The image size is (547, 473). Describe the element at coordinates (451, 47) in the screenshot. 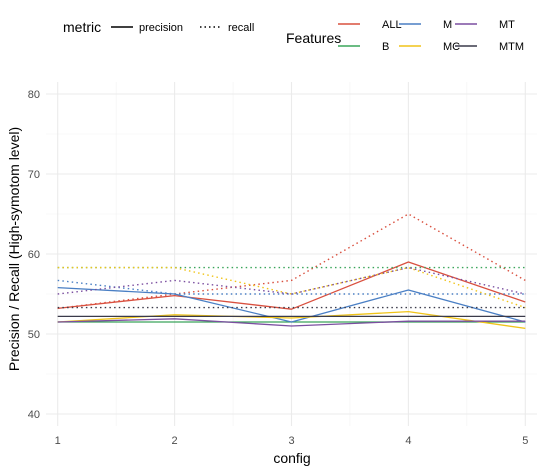

I see `legend-label-mc: MC` at that location.